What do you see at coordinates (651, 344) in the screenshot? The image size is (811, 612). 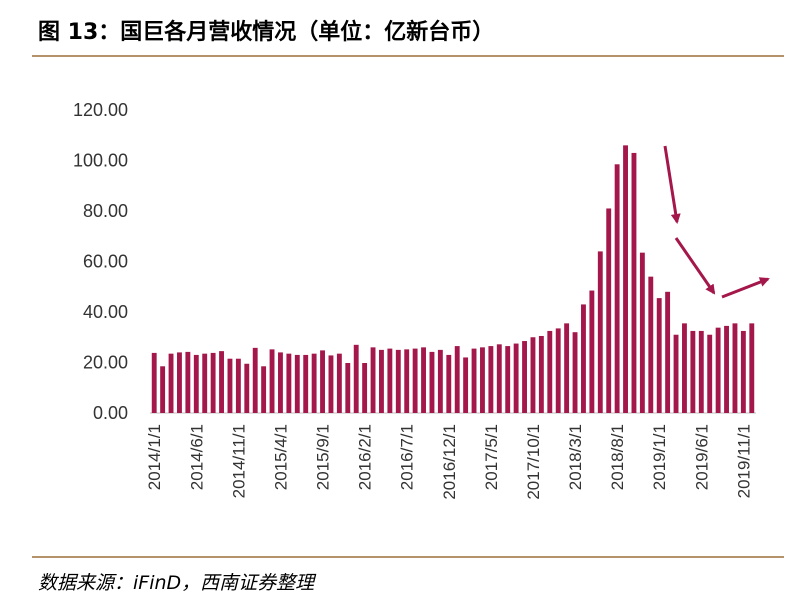 I see `bar-2018/12/1` at bounding box center [651, 344].